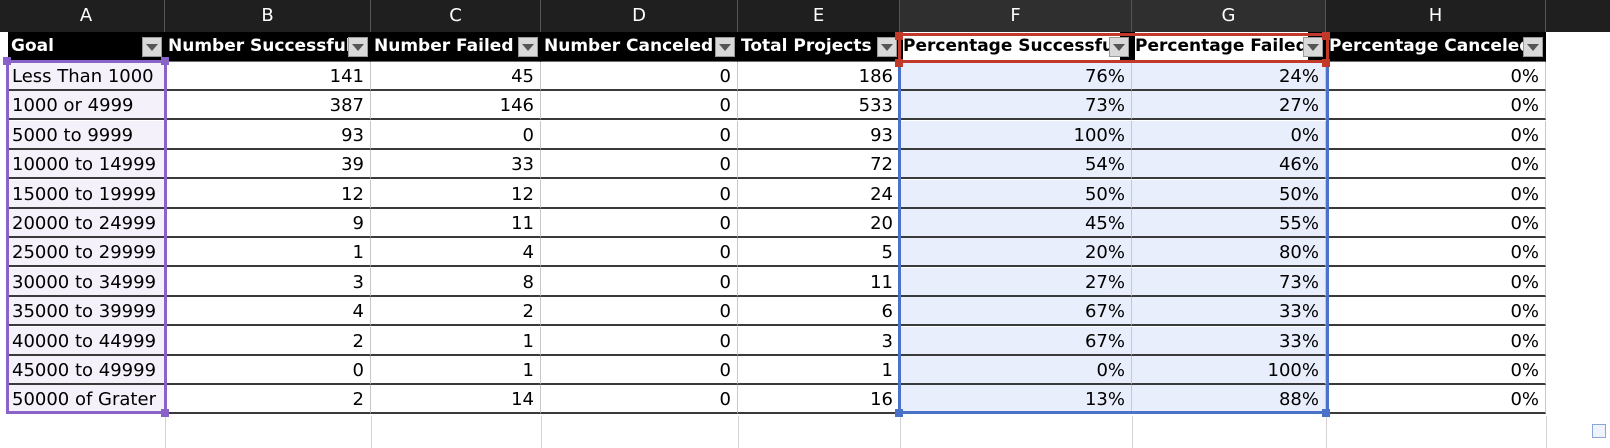  What do you see at coordinates (819, 165) in the screenshot?
I see `cell-total-projects: 72` at bounding box center [819, 165].